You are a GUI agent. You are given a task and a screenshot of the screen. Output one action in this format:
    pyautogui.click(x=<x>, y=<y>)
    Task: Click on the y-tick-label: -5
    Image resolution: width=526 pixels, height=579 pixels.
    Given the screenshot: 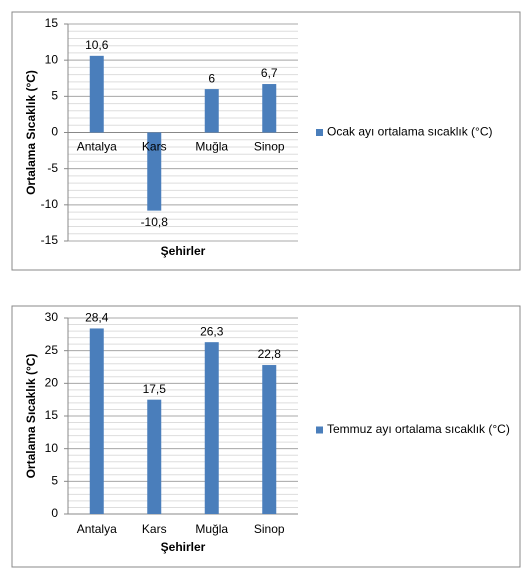 What is the action you would take?
    pyautogui.click(x=52, y=168)
    